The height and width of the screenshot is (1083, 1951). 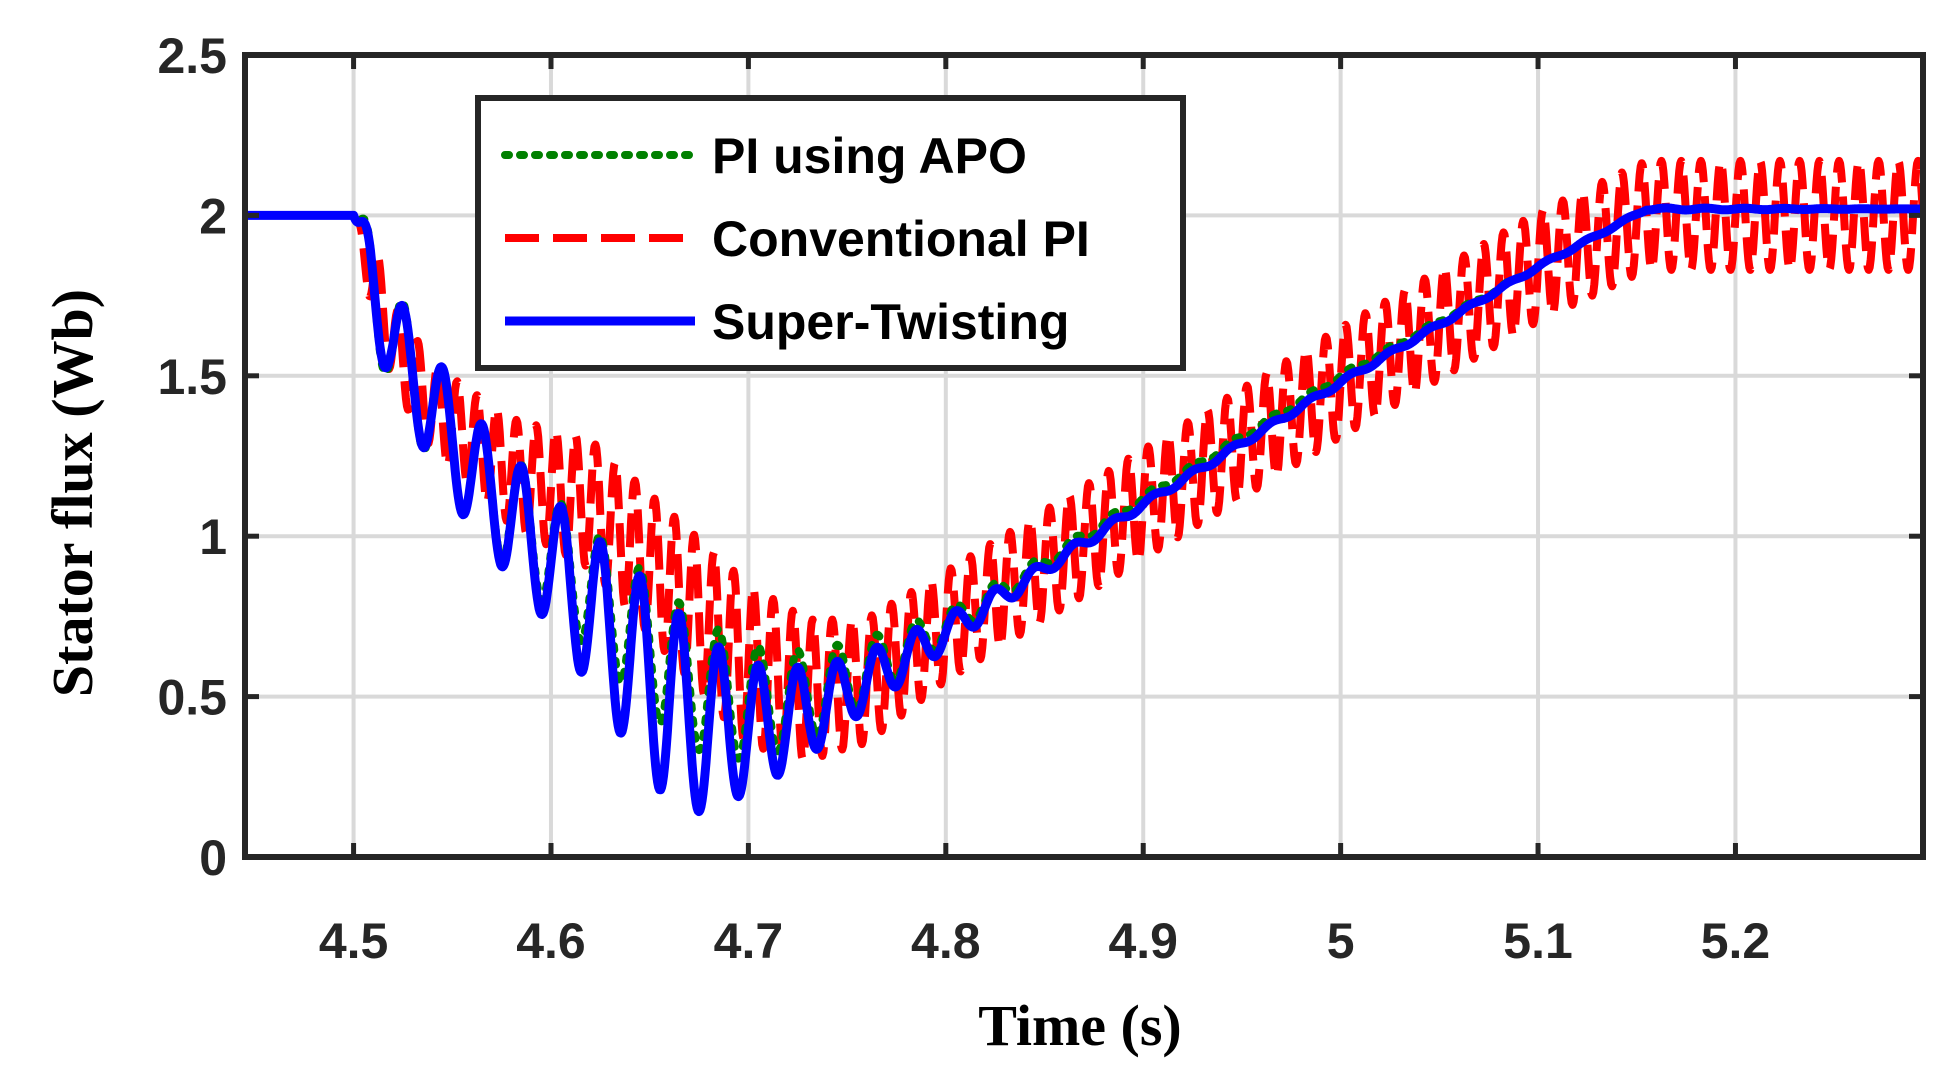 What do you see at coordinates (901, 239) in the screenshot?
I see `legend-label: Conventional PI` at bounding box center [901, 239].